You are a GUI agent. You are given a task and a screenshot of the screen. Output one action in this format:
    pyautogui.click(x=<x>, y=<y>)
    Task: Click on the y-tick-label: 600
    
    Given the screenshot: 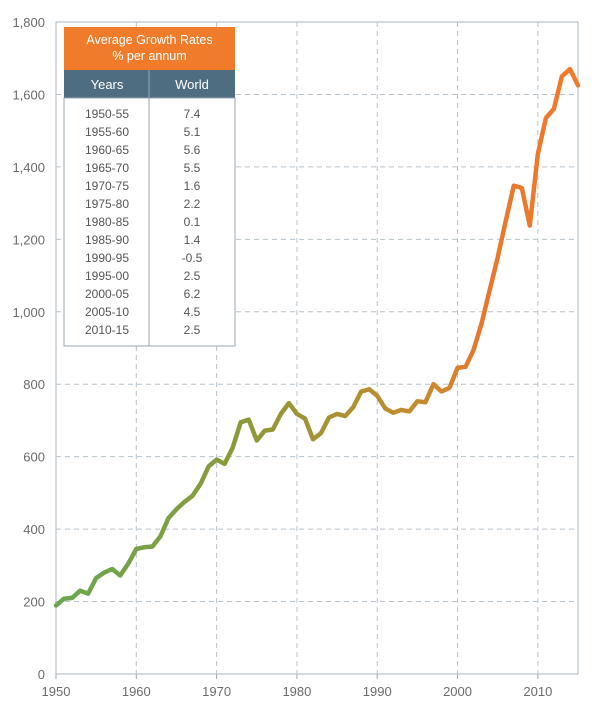 What is the action you would take?
    pyautogui.click(x=34, y=457)
    